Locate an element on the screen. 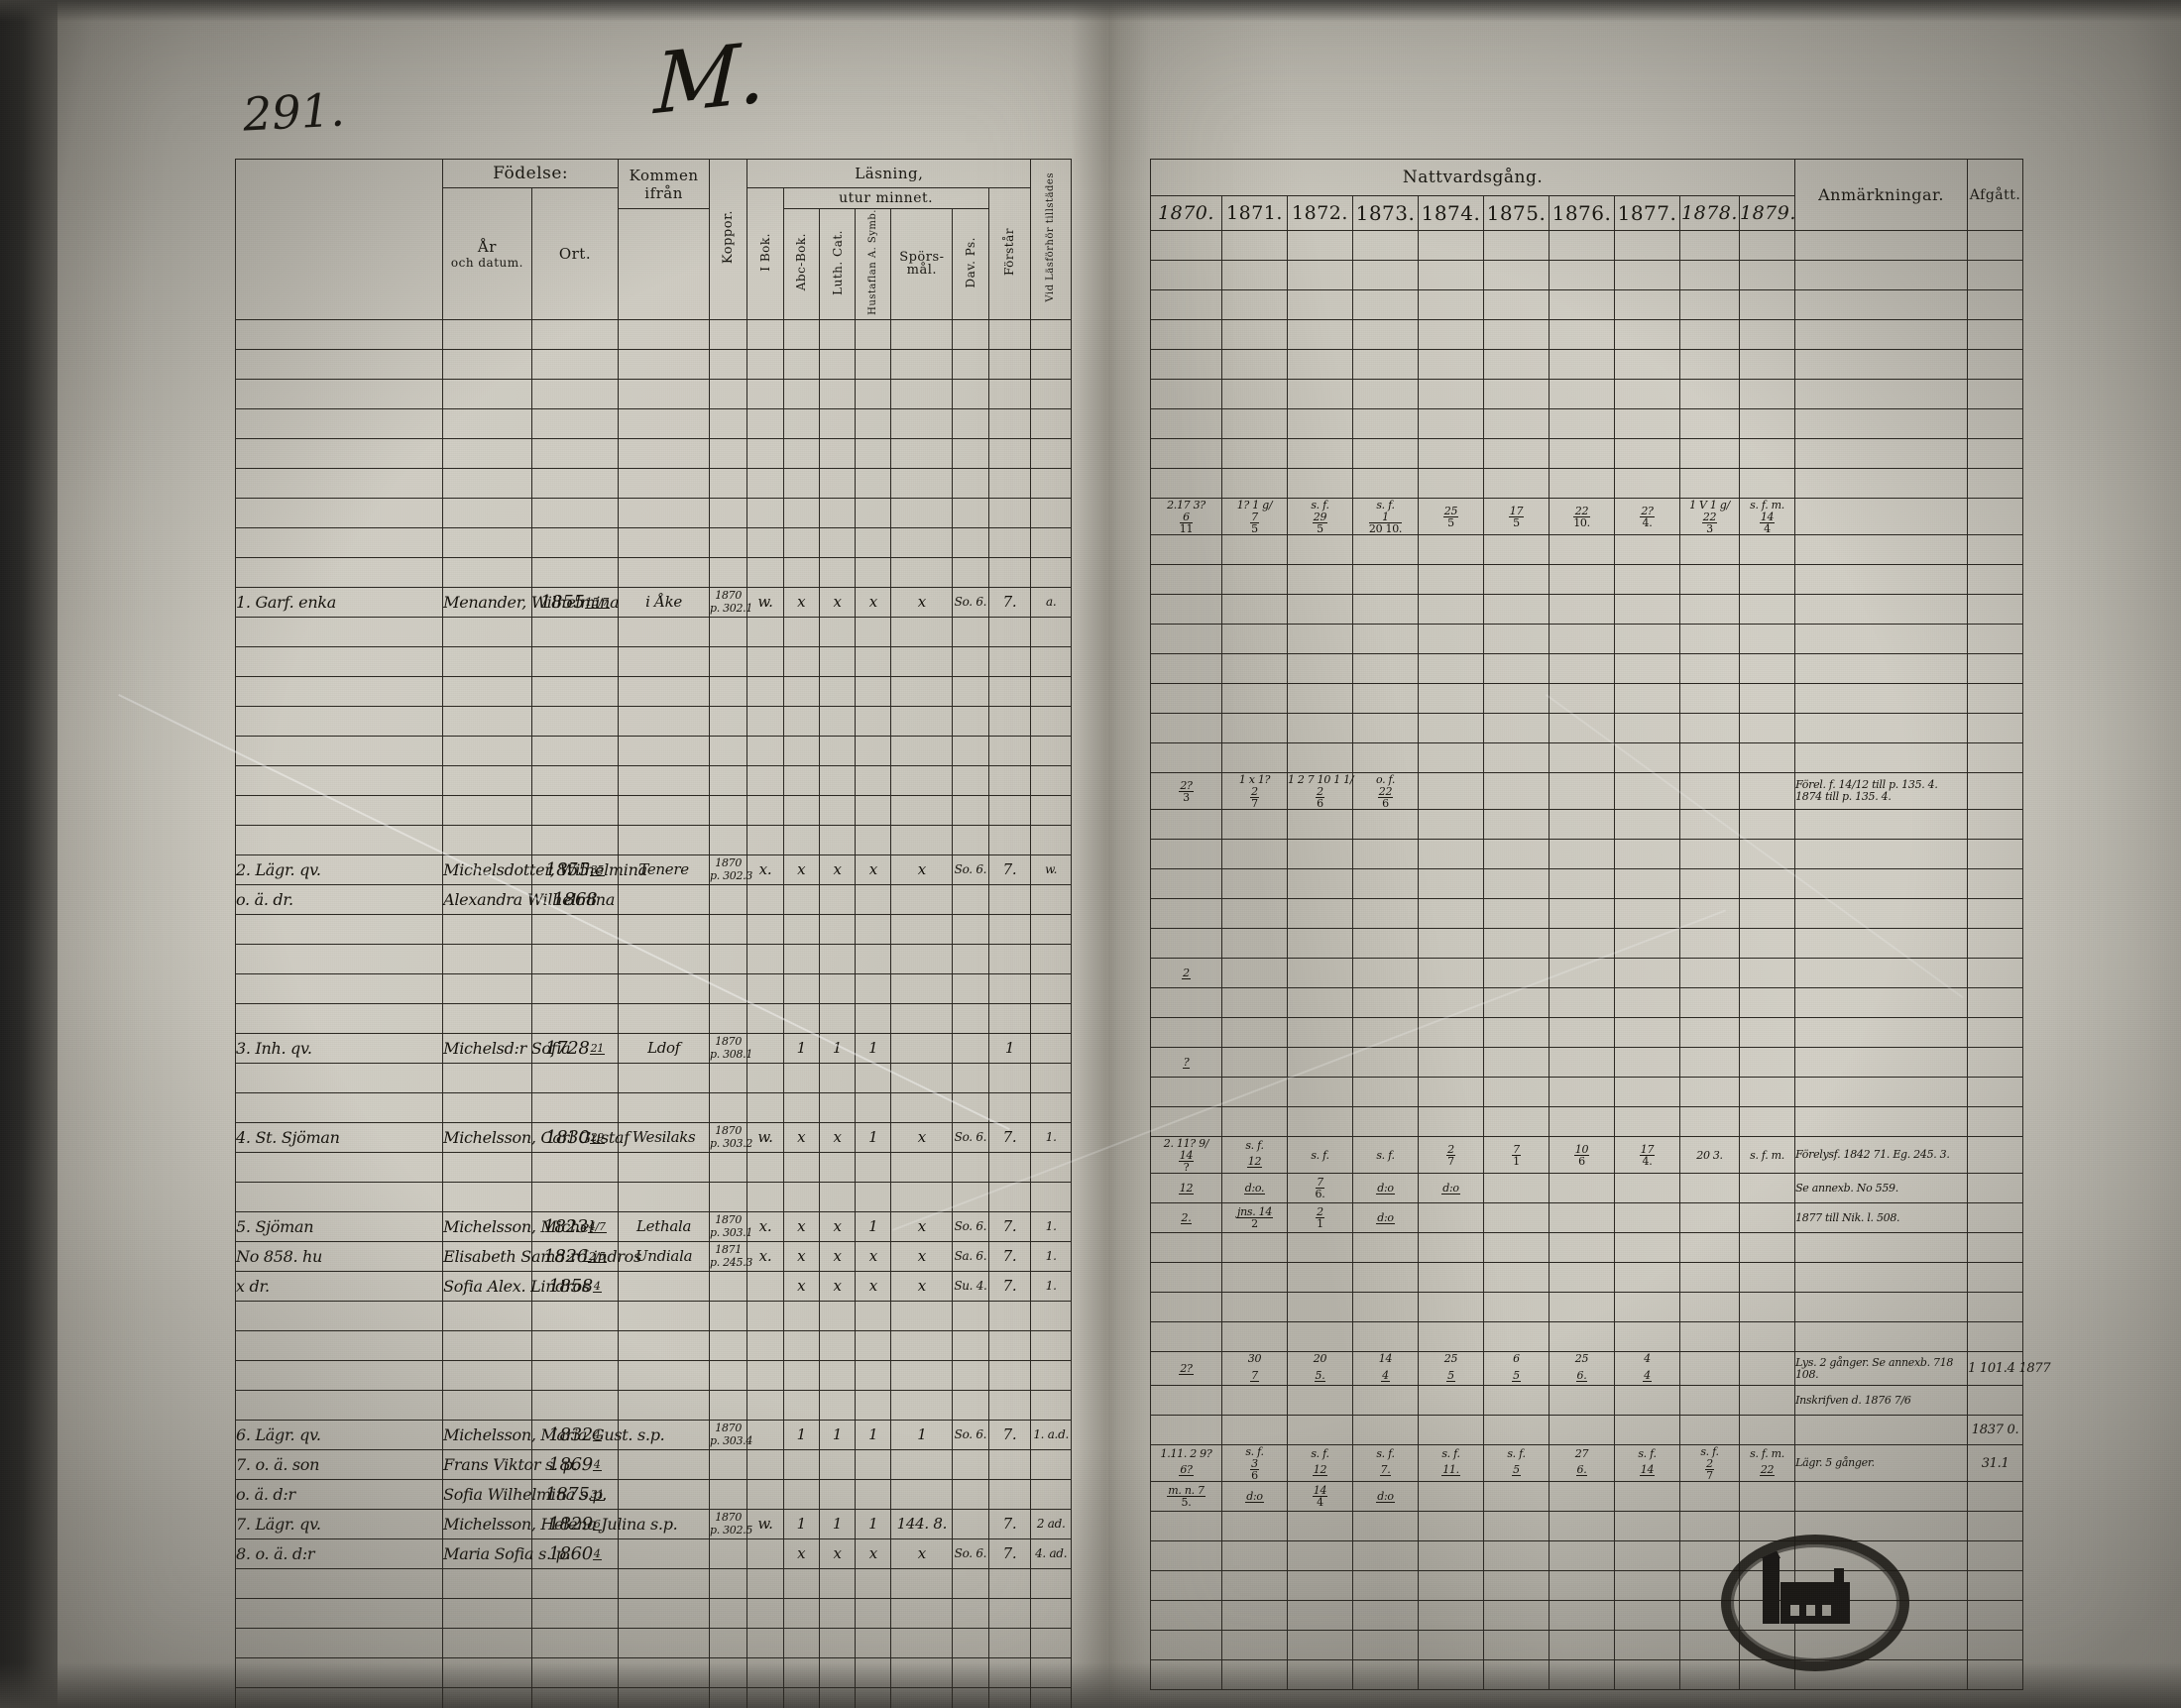 Image resolution: width=2181 pixels, height=1708 pixels. entry-lasforhor: w. is located at coordinates (1051, 869).